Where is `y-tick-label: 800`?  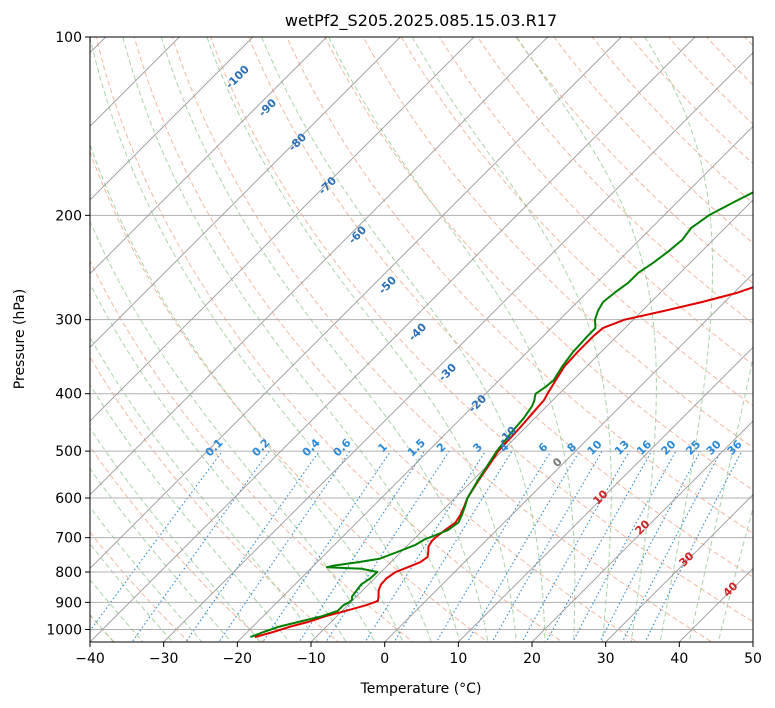
y-tick-label: 800 is located at coordinates (68, 573).